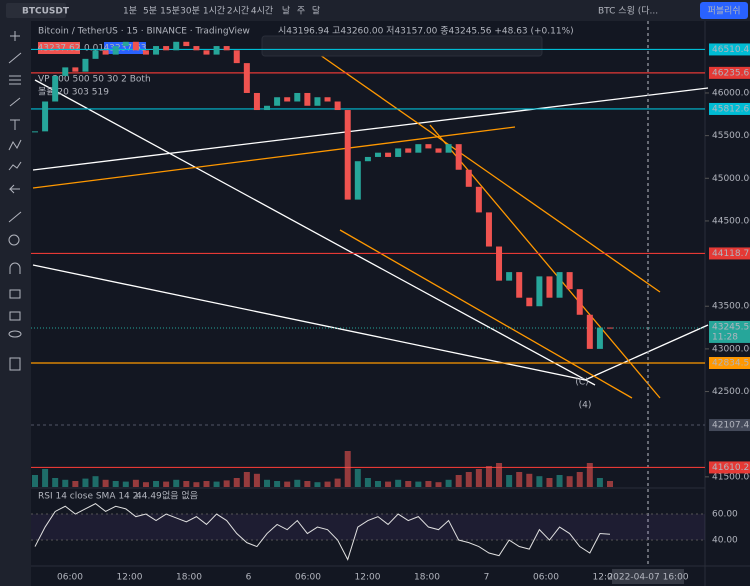  I want to click on symbol: BTCUSDT, so click(46, 12).